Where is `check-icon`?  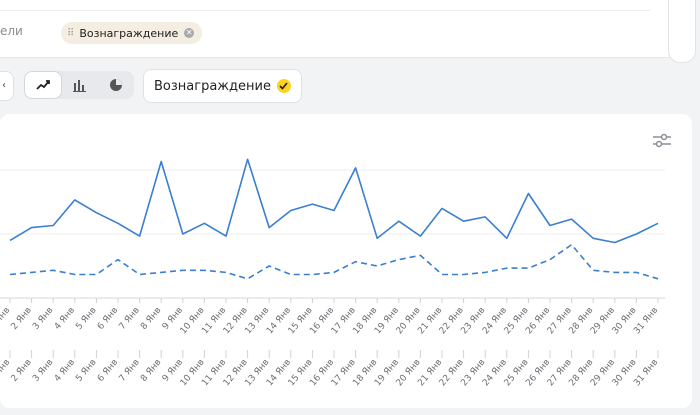
check-icon is located at coordinates (283, 86).